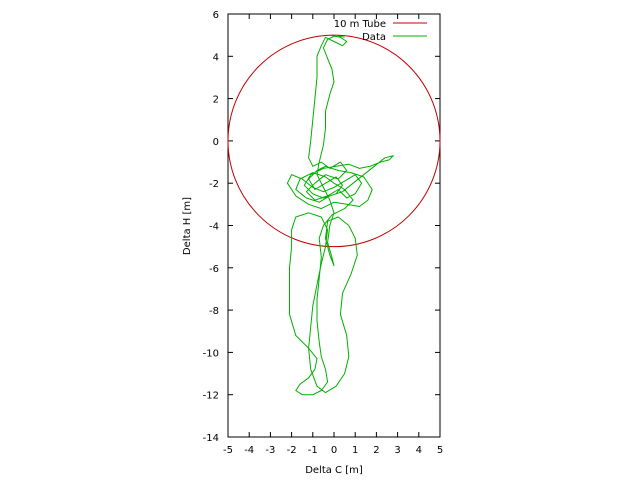 The height and width of the screenshot is (480, 640). What do you see at coordinates (214, 269) in the screenshot?
I see `y-tick-label: -6` at bounding box center [214, 269].